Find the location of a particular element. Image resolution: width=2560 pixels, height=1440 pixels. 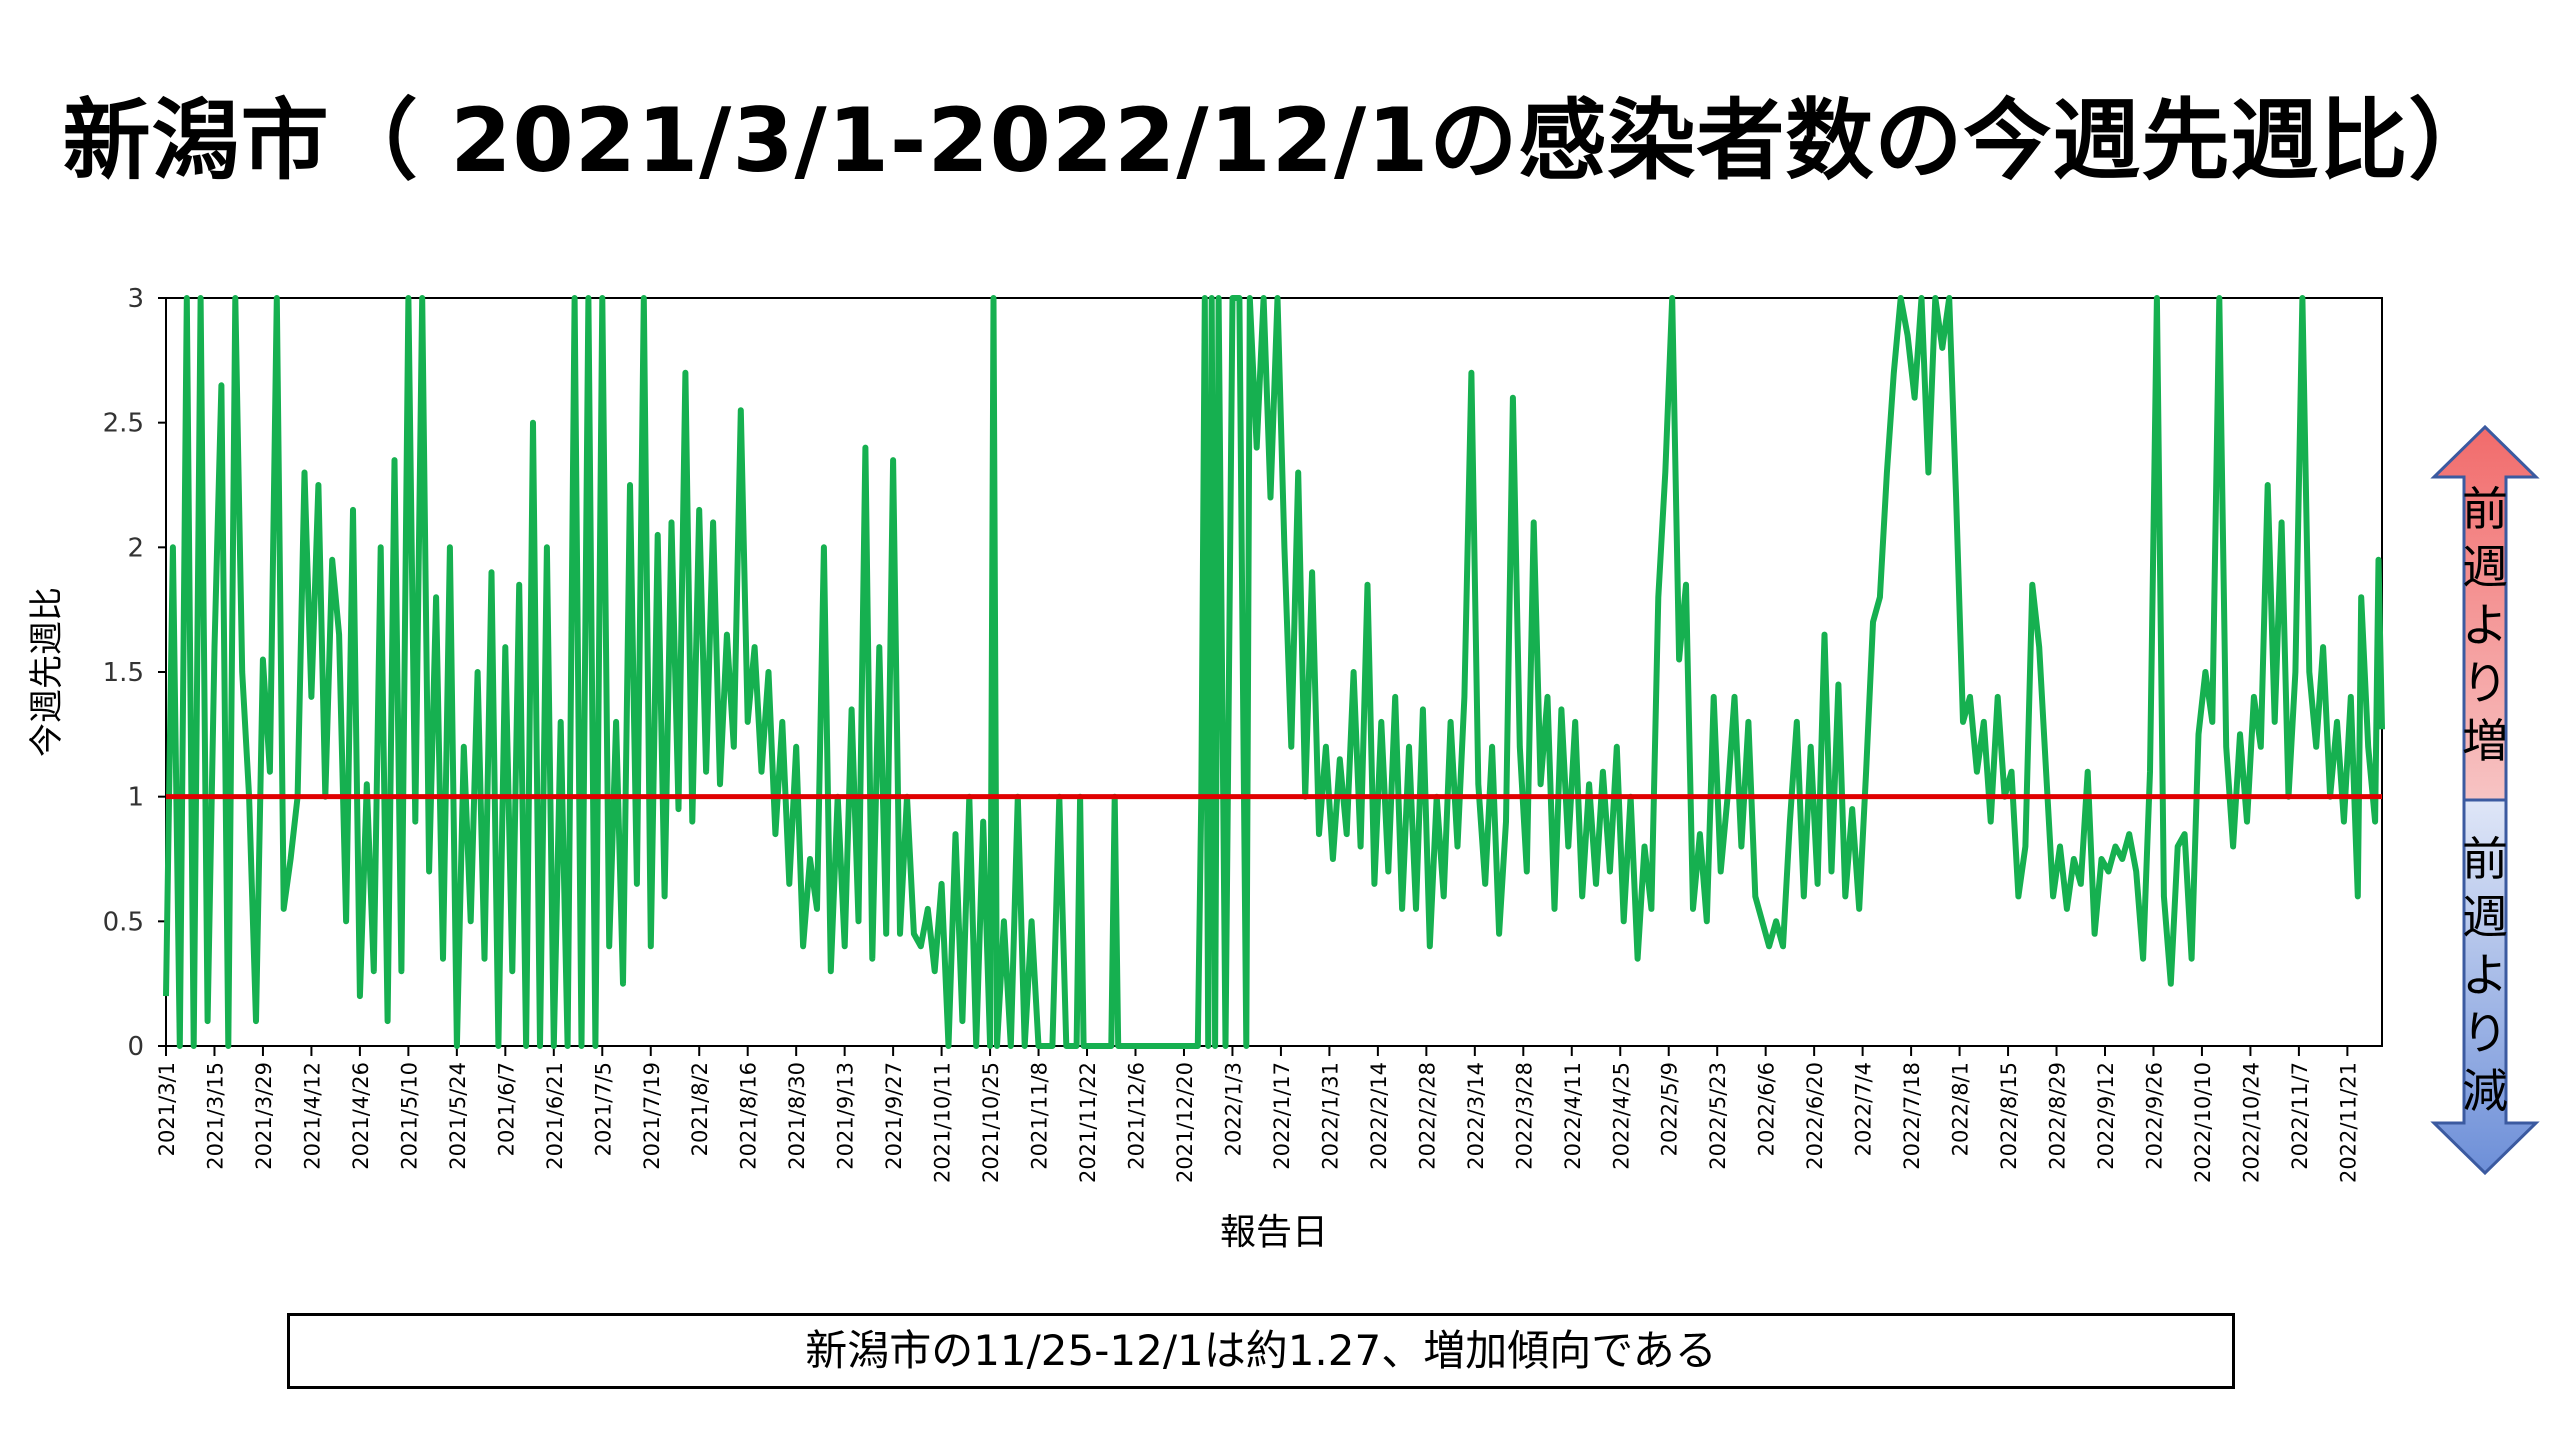

page-title: 新潟市（ 2021/3/1-2022/12/1の感染者数の今週先週比） is located at coordinates (1280, 140).